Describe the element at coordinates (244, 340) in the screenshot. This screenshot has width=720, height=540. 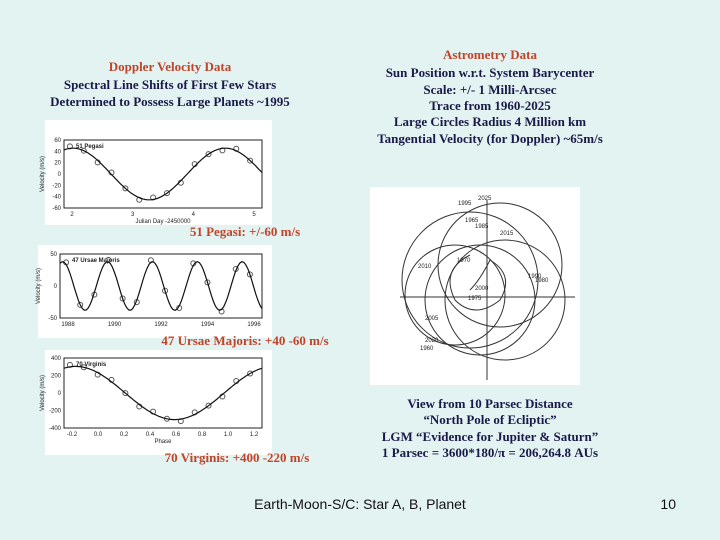
I see `plot-caption: 47 Ursae Majoris: +40 -60 m/s` at that location.